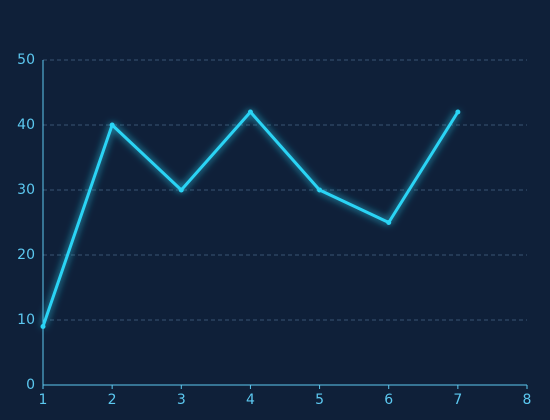  What do you see at coordinates (527, 400) in the screenshot?
I see `x-tick-label: 8` at bounding box center [527, 400].